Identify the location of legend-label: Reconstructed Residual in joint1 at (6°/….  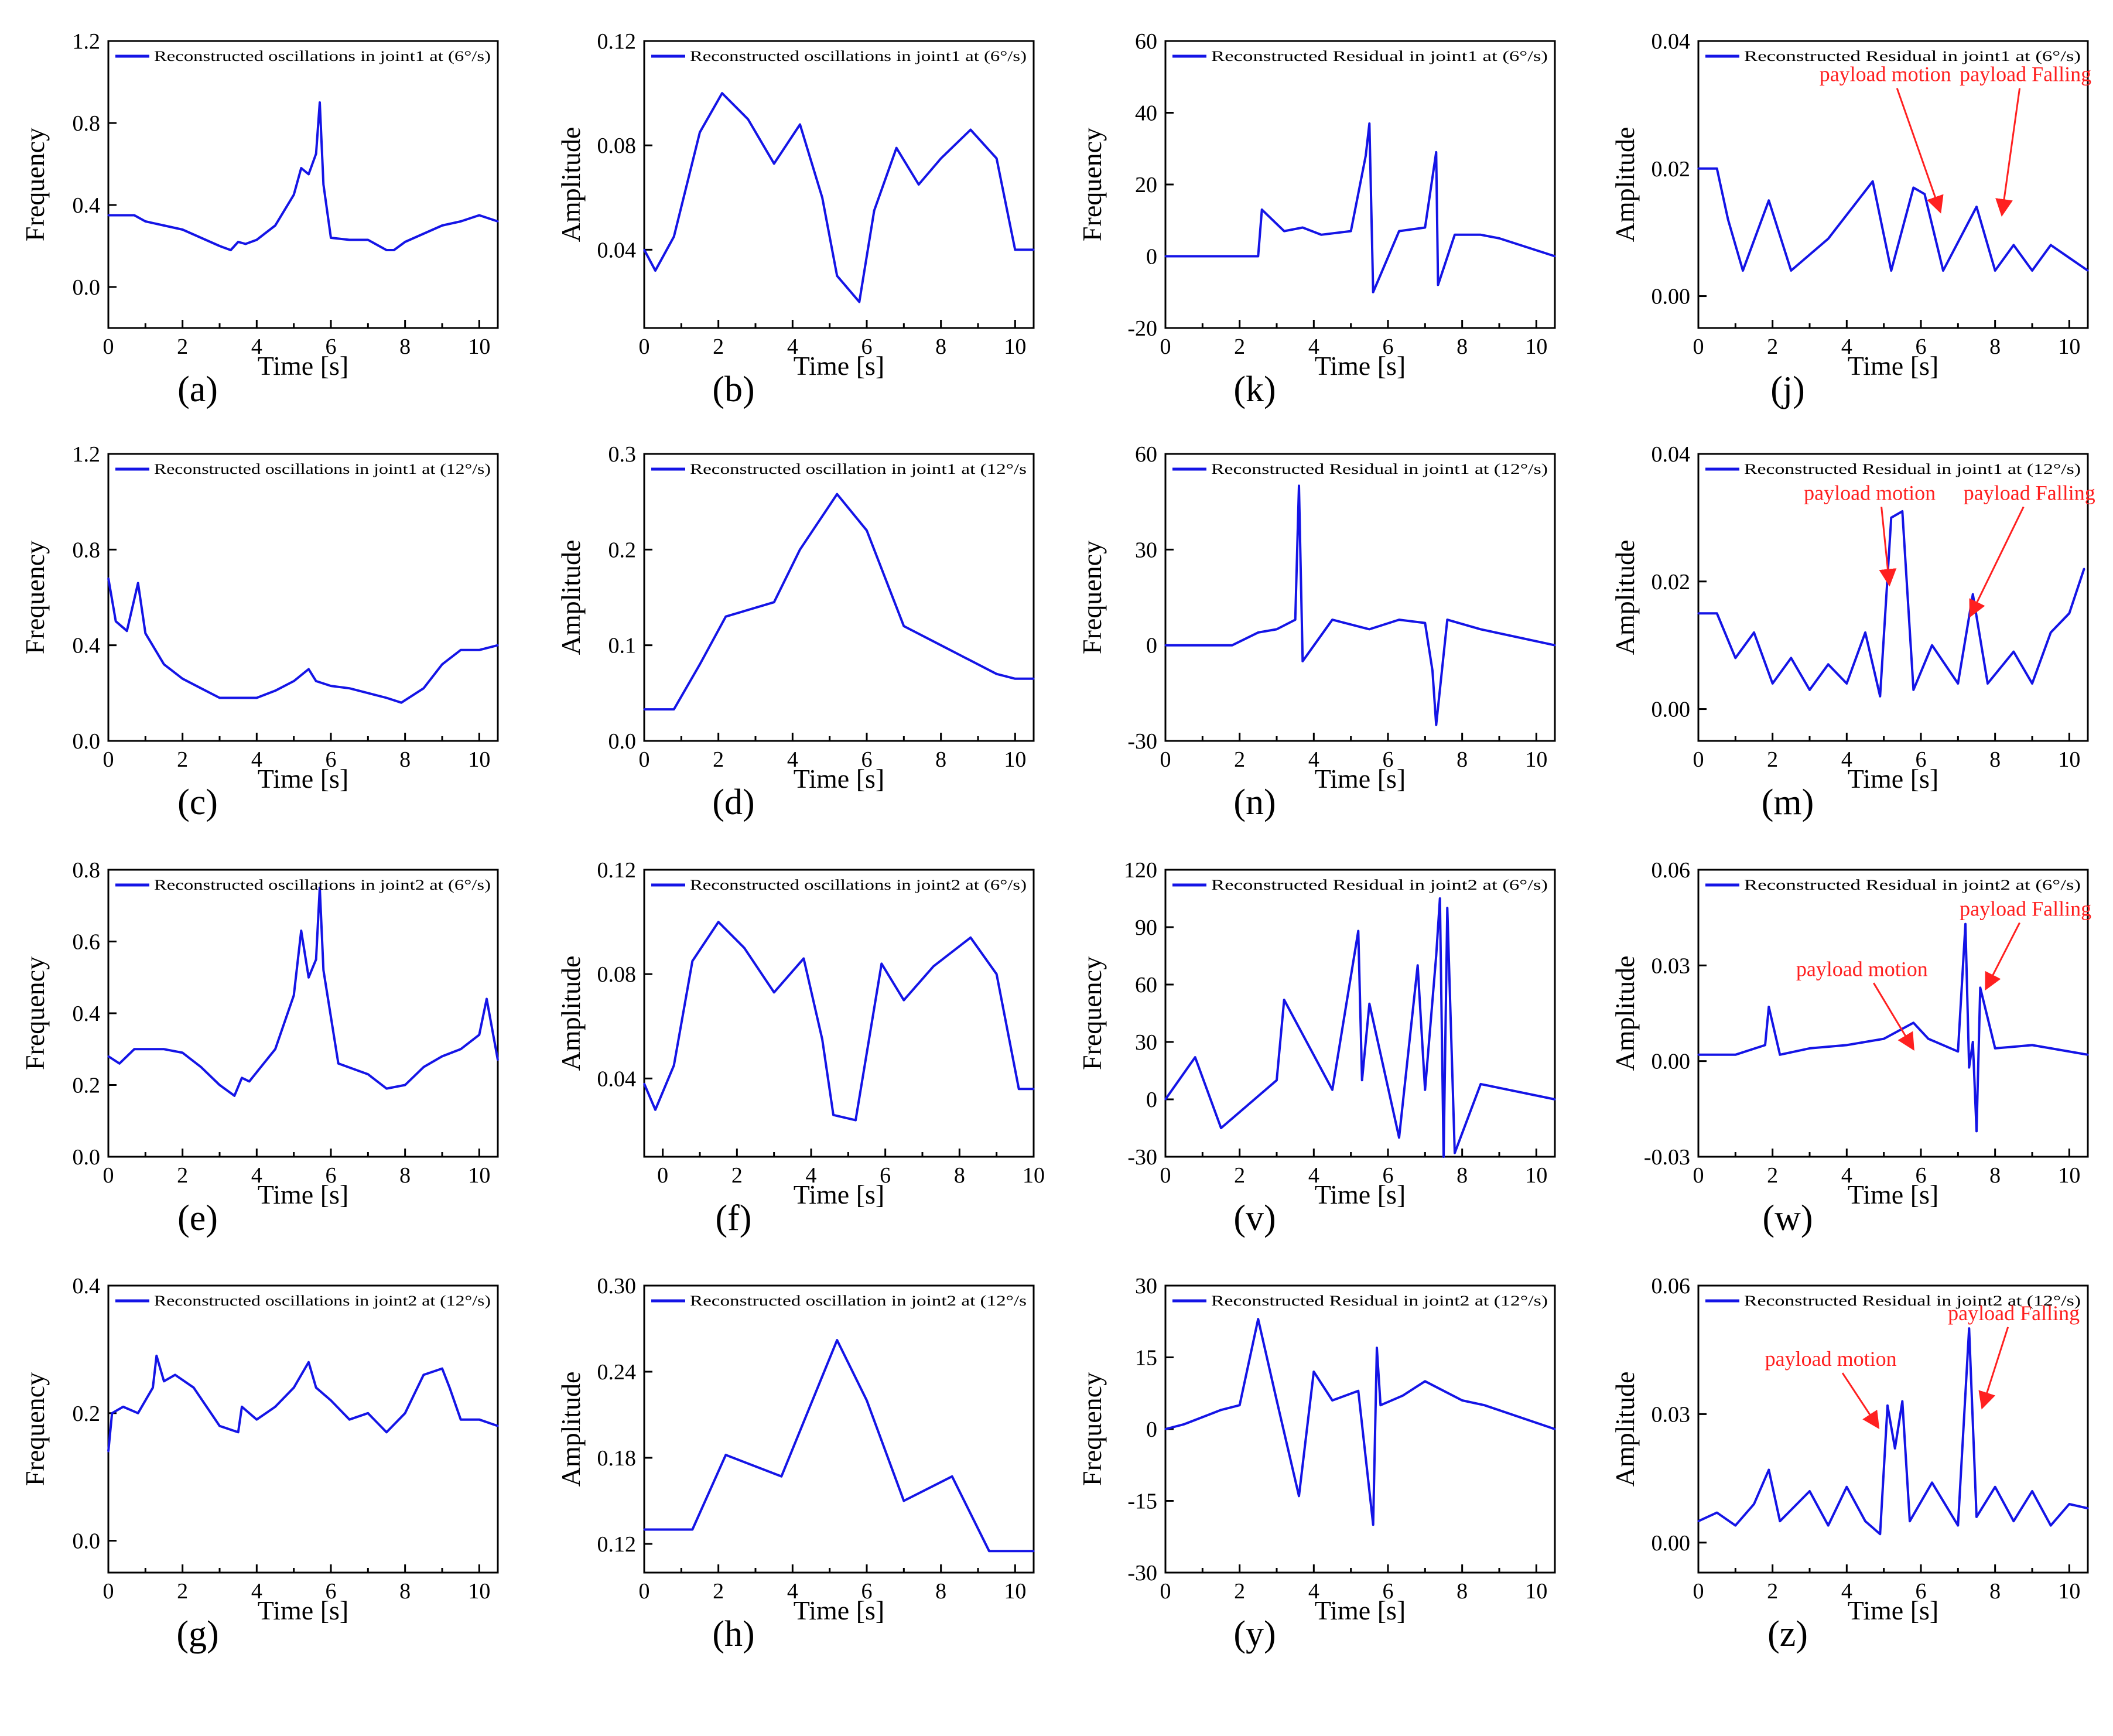
(1913, 56).